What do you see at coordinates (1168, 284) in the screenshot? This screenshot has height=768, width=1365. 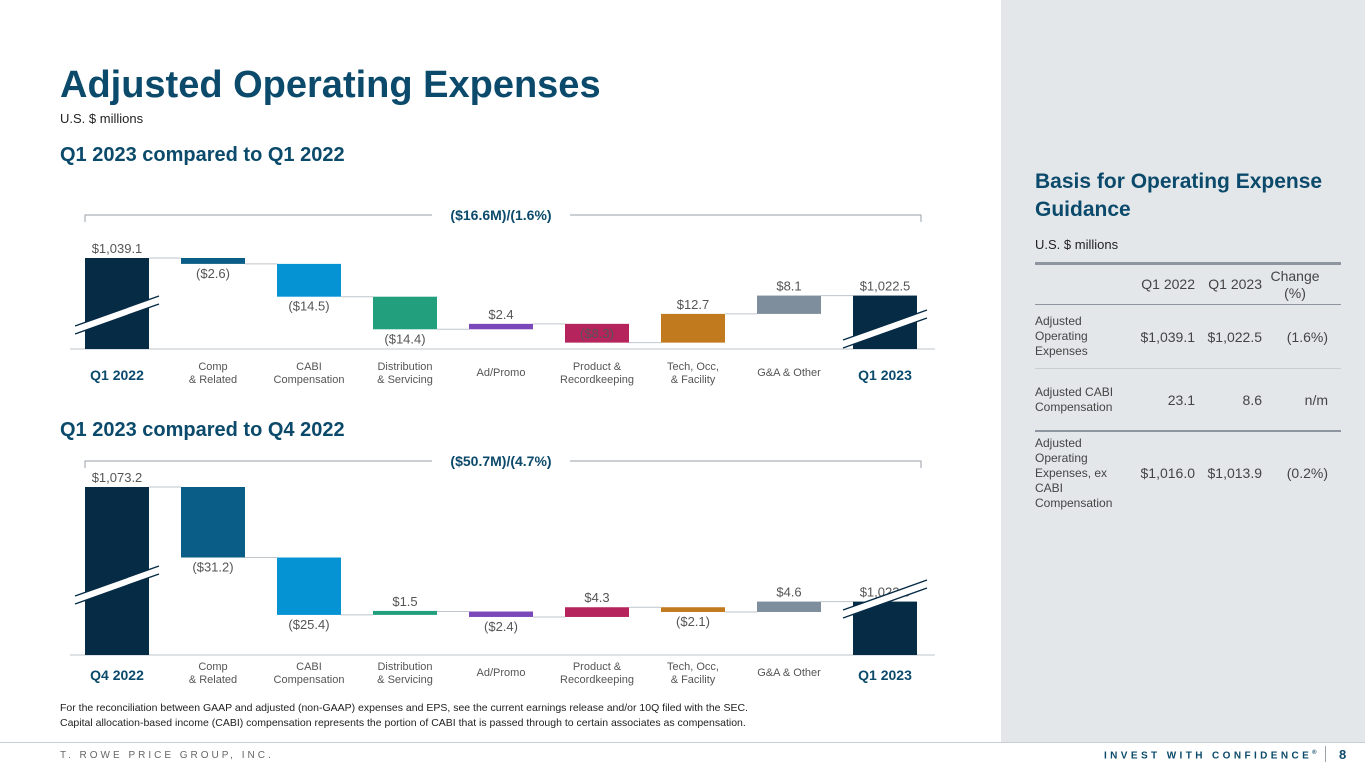 I see `header-q1-2022: Q1 2022` at bounding box center [1168, 284].